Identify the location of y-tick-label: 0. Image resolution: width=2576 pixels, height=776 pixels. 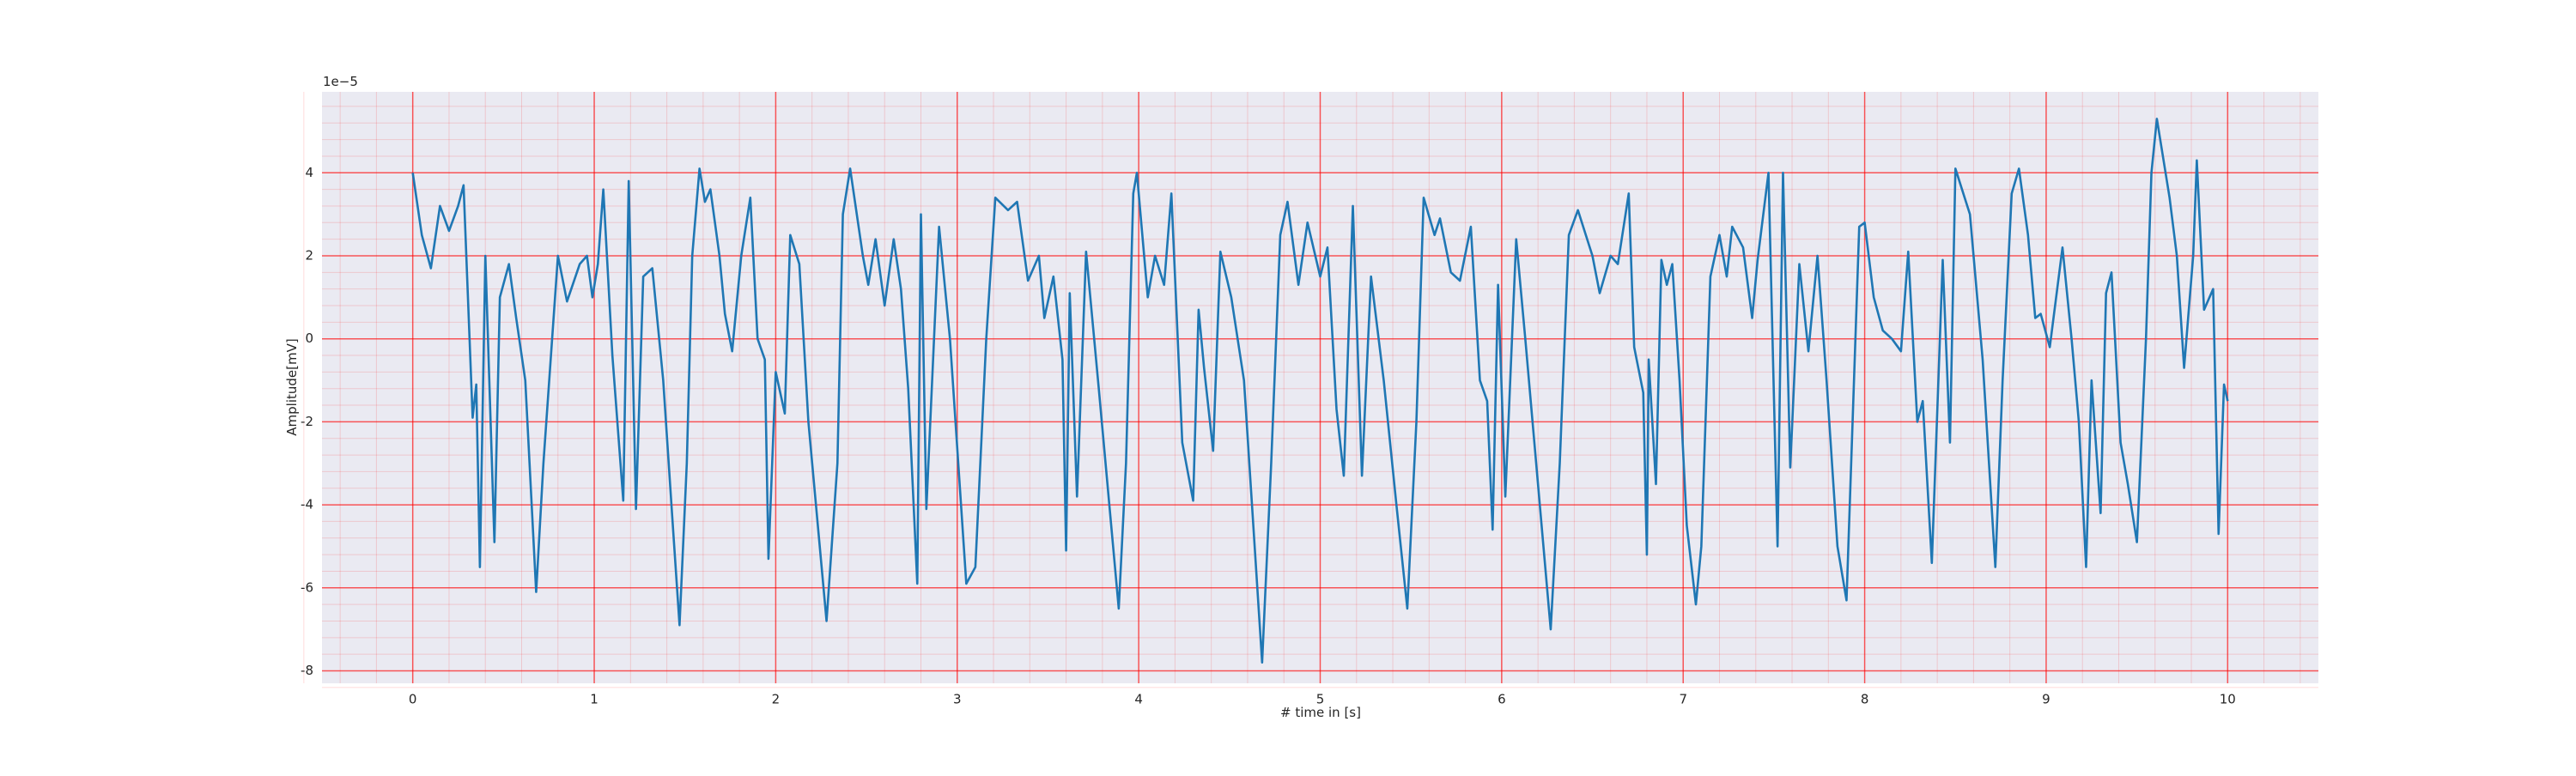
(309, 338).